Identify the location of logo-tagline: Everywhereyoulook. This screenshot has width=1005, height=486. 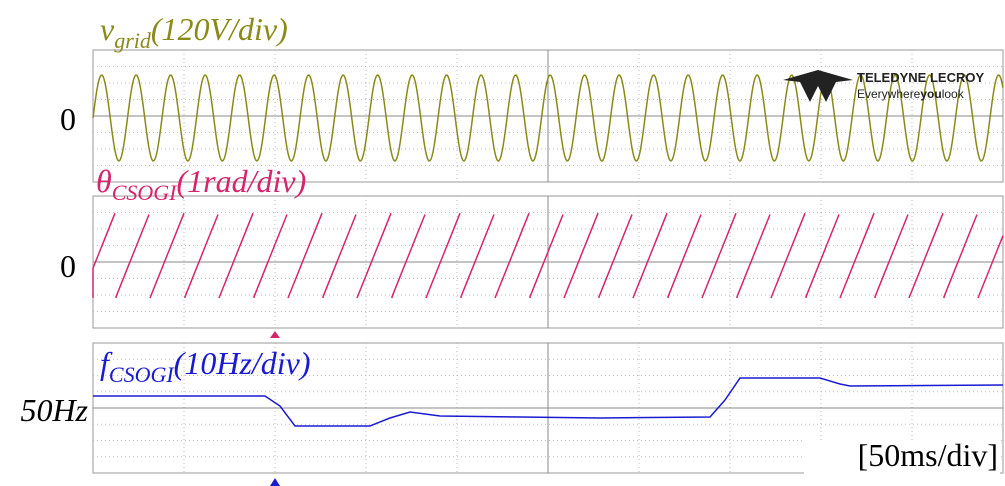
(911, 94).